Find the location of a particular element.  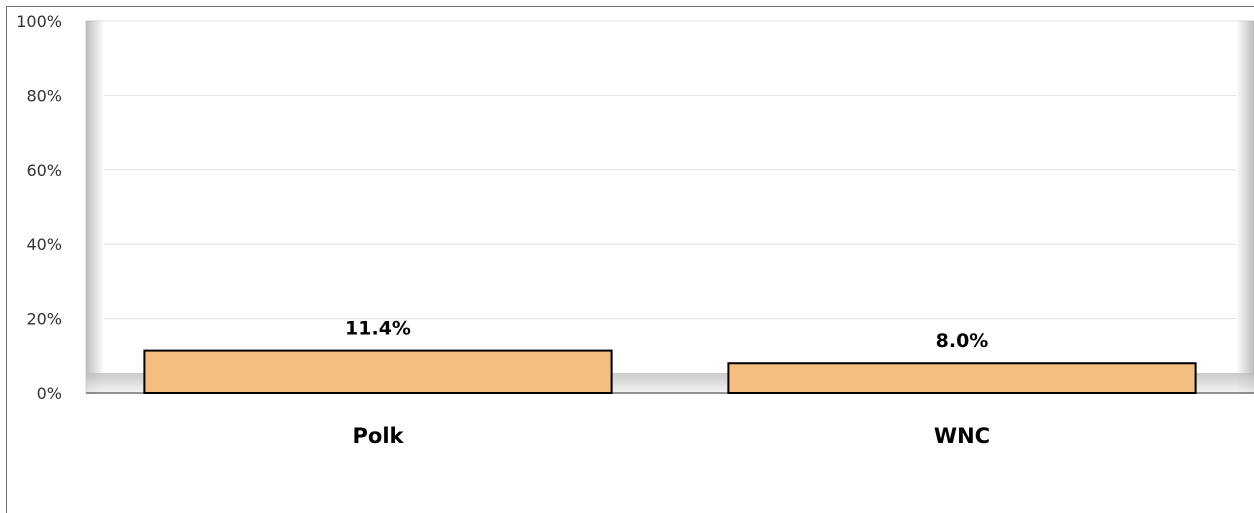

y-tick-label: 40% is located at coordinates (44, 244).